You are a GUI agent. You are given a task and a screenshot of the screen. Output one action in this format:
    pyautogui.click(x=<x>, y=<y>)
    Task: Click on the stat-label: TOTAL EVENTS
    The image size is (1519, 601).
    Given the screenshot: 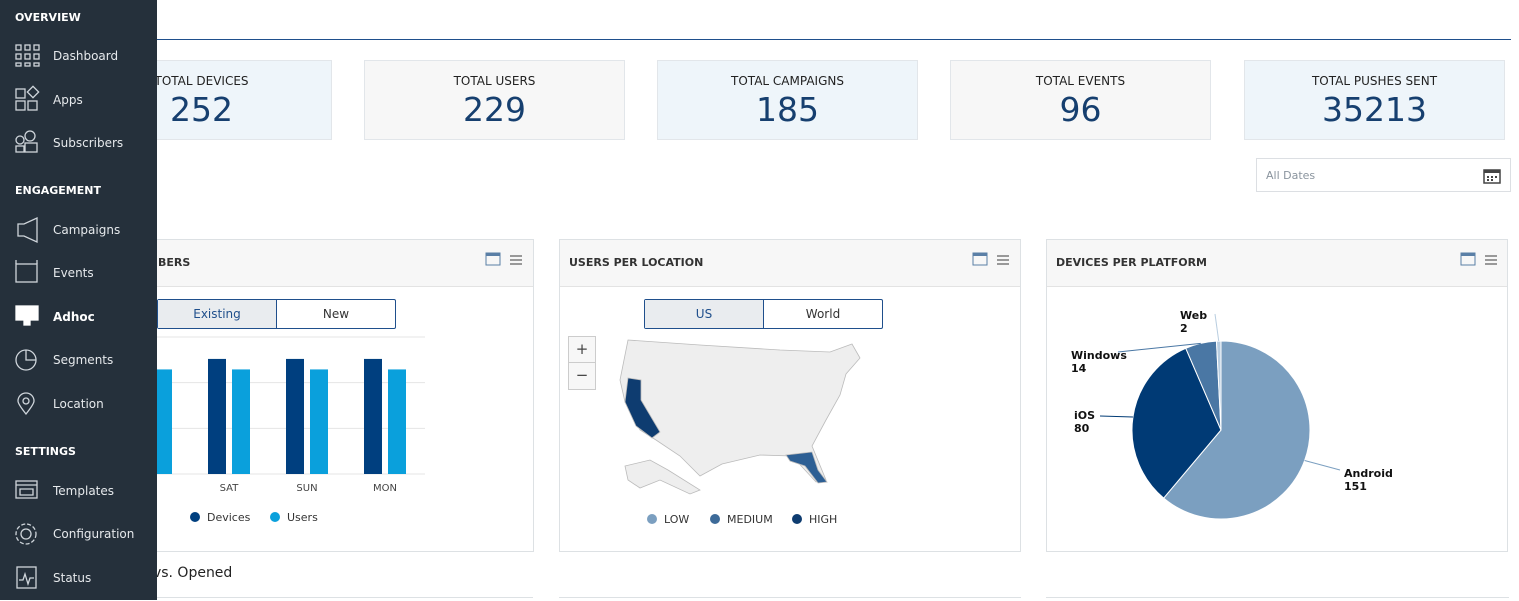 What is the action you would take?
    pyautogui.click(x=1080, y=81)
    